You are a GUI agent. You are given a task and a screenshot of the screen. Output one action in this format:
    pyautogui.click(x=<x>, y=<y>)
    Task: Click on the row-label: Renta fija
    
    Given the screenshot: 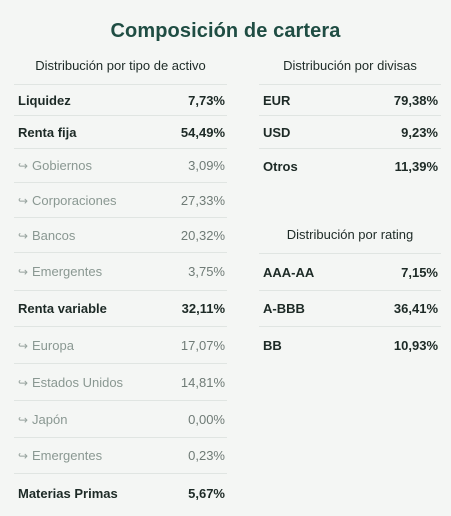 What is the action you would take?
    pyautogui.click(x=47, y=132)
    